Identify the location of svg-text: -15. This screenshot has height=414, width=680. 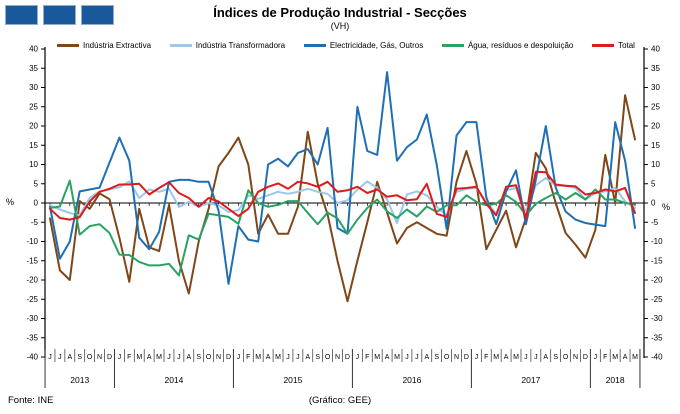
(657, 260).